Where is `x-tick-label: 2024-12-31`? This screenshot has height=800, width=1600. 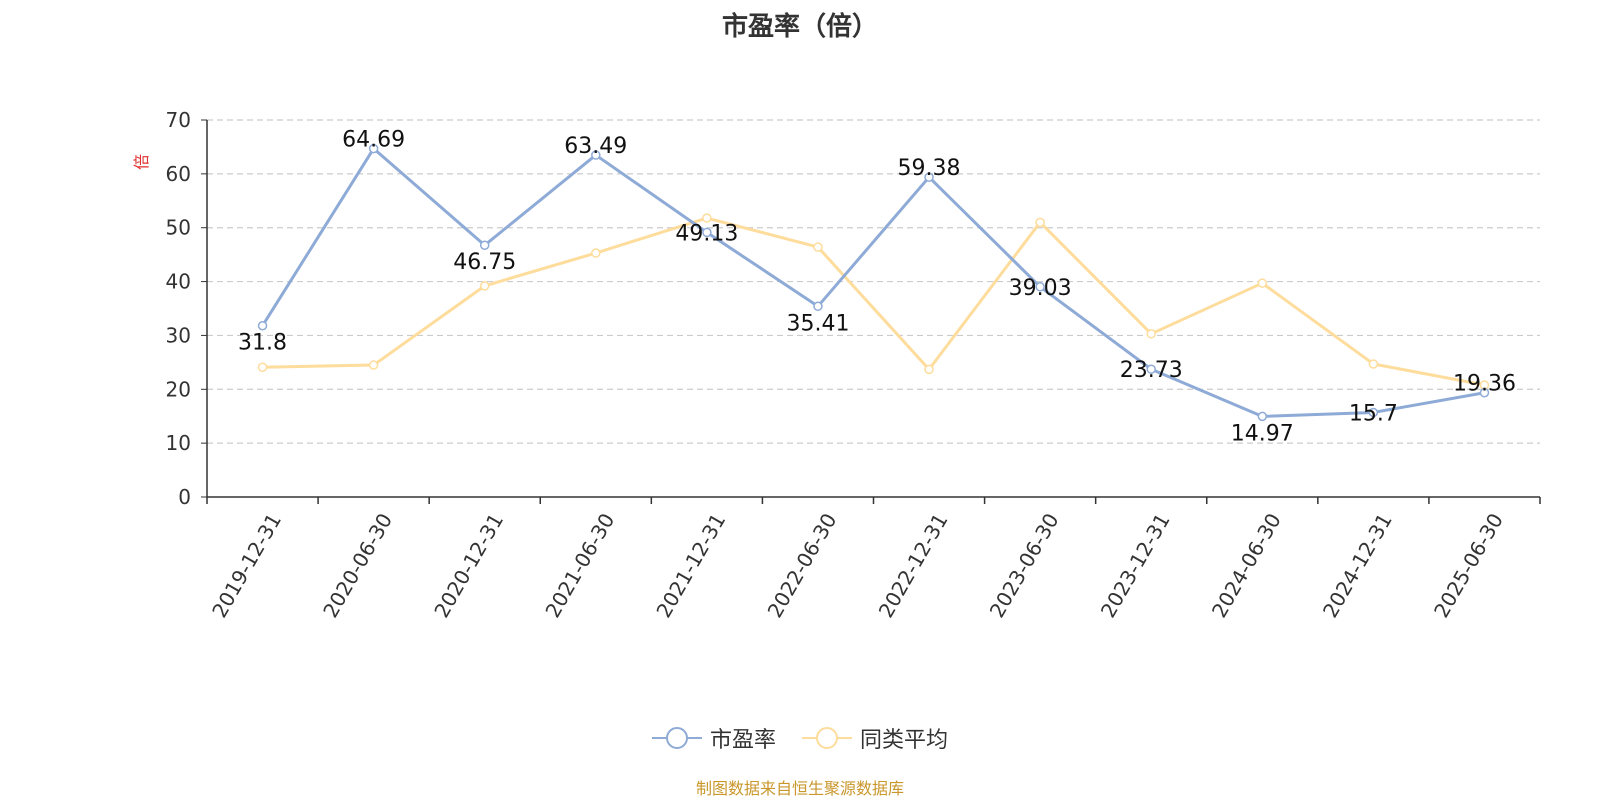
x-tick-label: 2024-12-31 is located at coordinates (1357, 565).